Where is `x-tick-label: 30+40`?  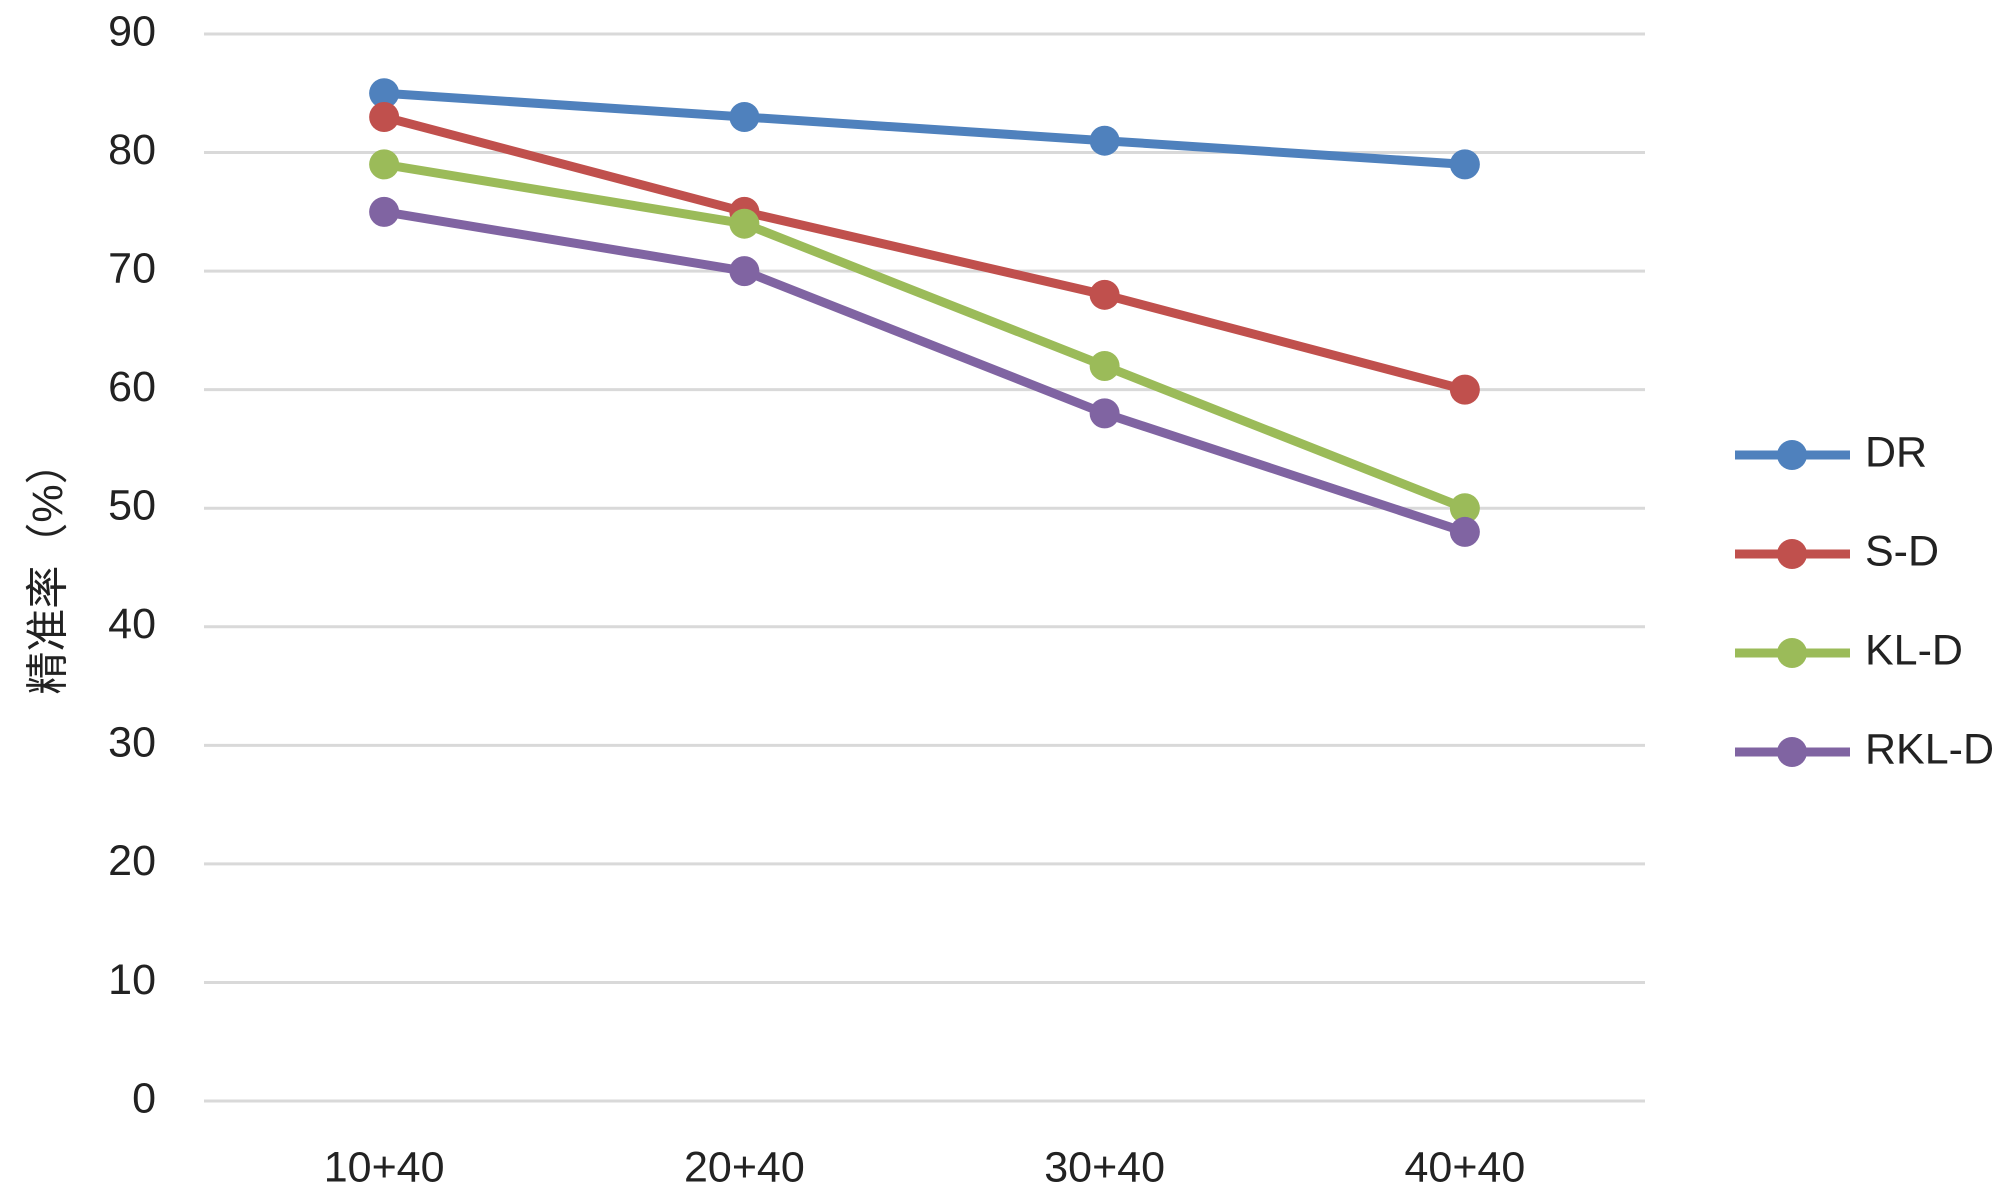
x-tick-label: 30+40 is located at coordinates (1104, 1167).